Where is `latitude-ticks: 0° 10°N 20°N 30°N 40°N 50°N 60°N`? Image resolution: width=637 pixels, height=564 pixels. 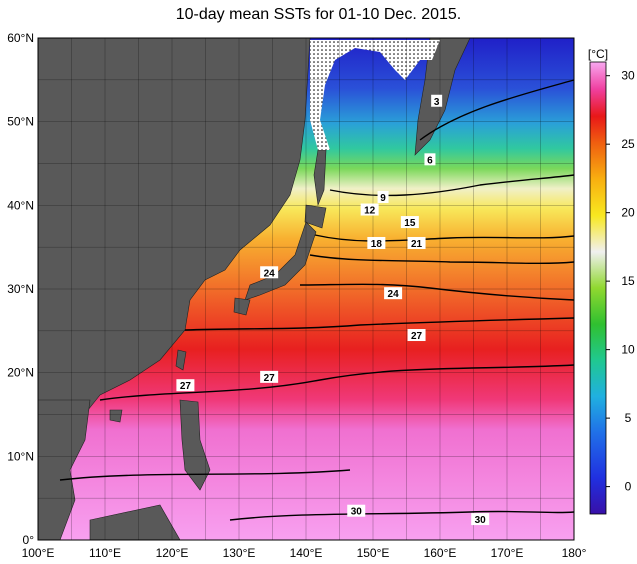
latitude-ticks: 0° 10°N 20°N 30°N 40°N 50°N 60°N is located at coordinates (20, 289).